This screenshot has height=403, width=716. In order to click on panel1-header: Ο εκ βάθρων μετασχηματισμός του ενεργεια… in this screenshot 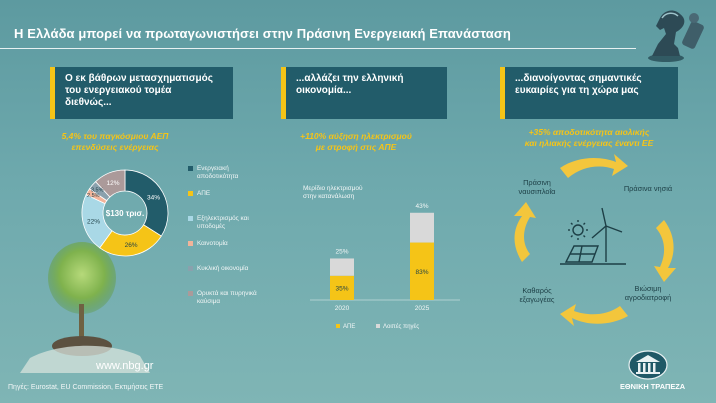, I will do `click(141, 93)`.